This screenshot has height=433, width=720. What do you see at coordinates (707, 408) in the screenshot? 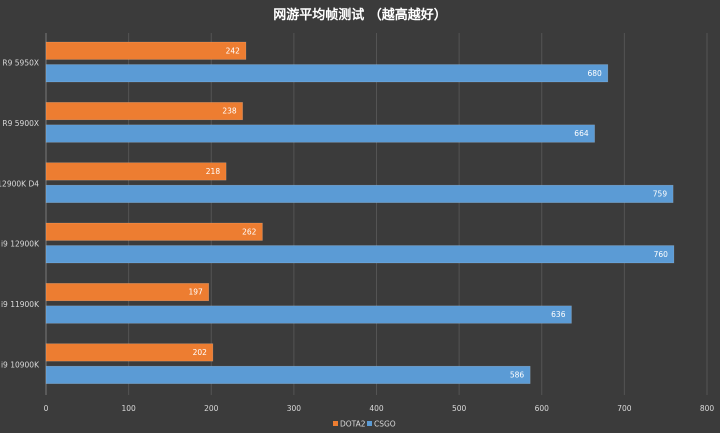
I see `x-tick-label: 800` at bounding box center [707, 408].